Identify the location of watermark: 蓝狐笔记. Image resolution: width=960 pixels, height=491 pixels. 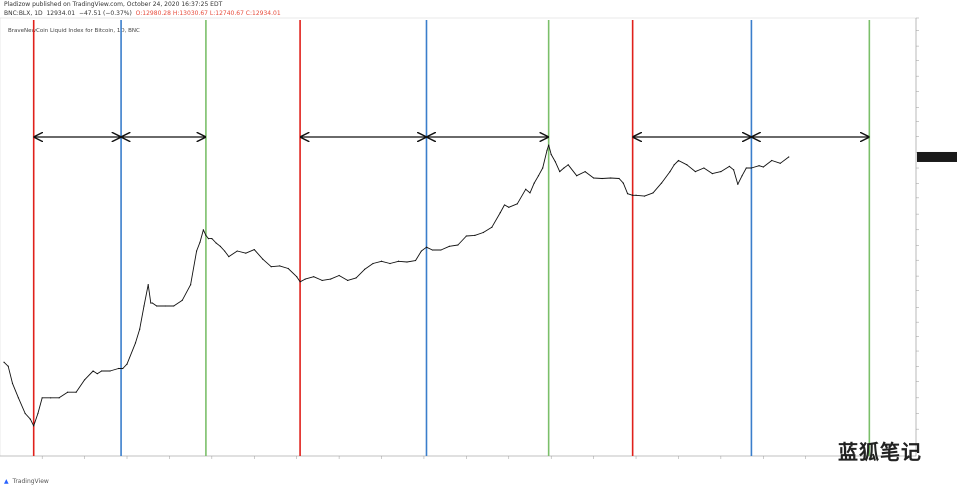
(880, 452).